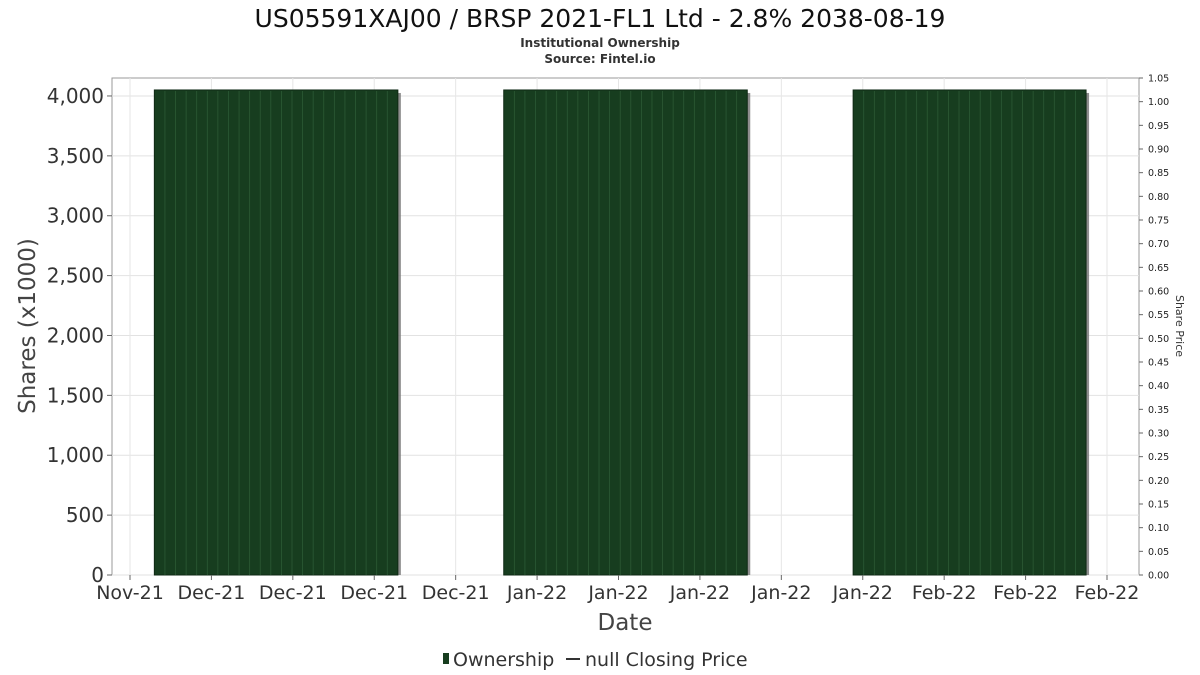  What do you see at coordinates (85, 515) in the screenshot?
I see `y-tick-label: 500` at bounding box center [85, 515].